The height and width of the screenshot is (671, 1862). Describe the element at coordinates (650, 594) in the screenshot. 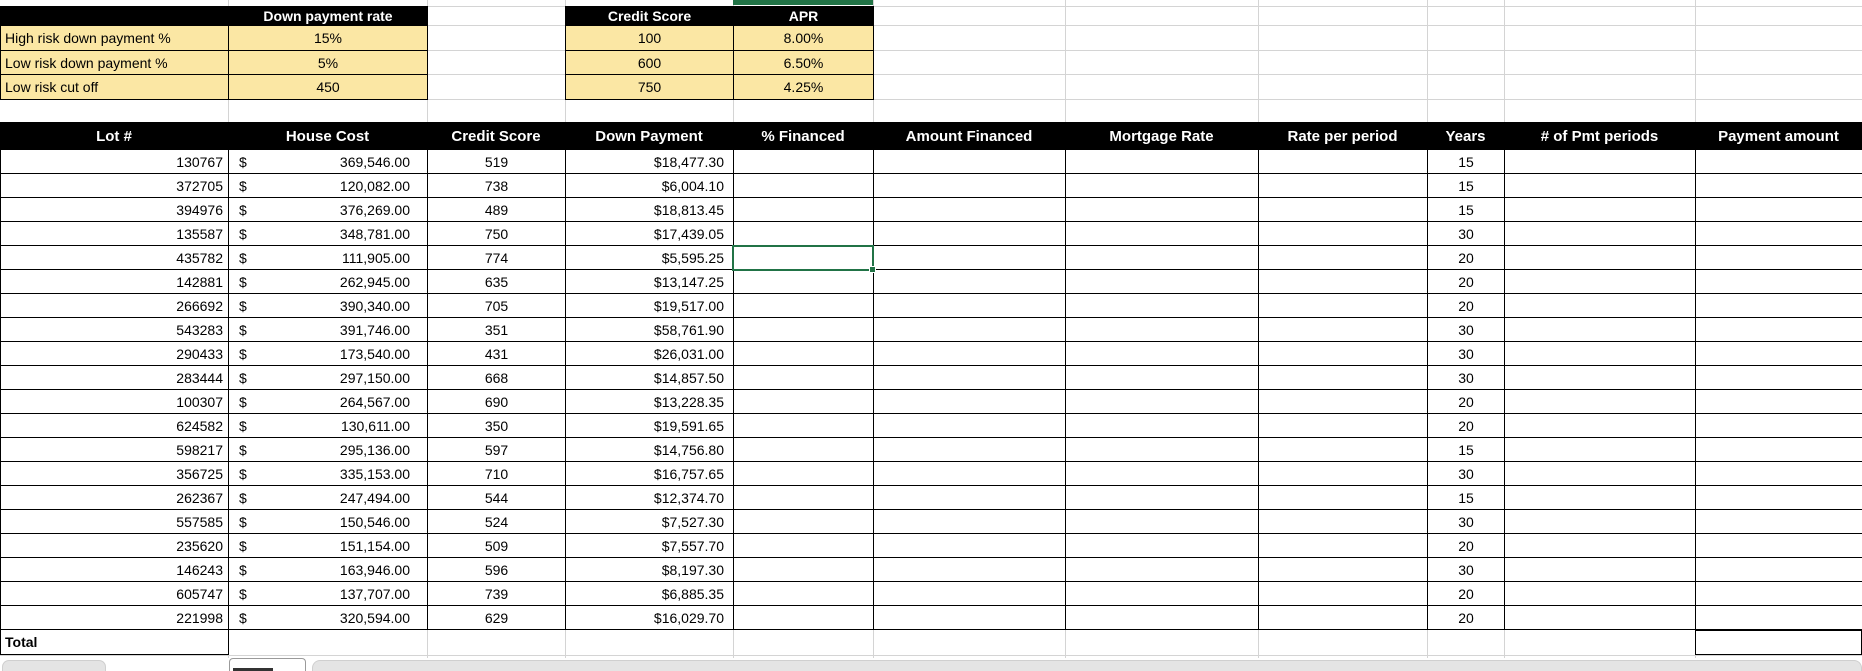

I see `down-payment-cell: $6,885.35` at that location.